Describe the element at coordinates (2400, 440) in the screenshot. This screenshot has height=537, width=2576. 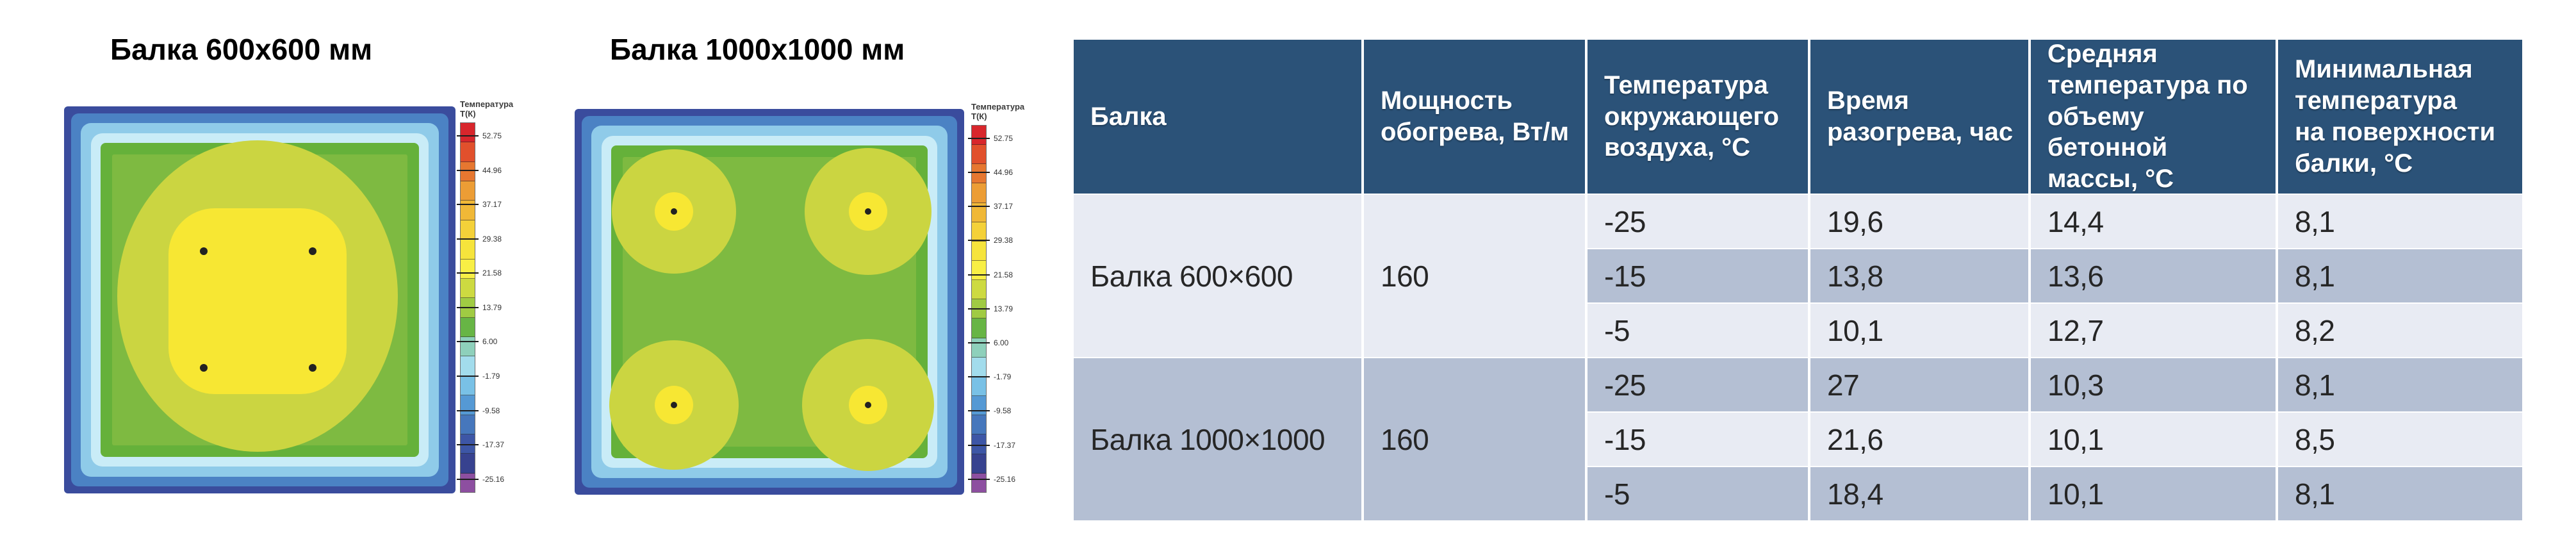
I see `cell-min-temp: 8,5` at that location.